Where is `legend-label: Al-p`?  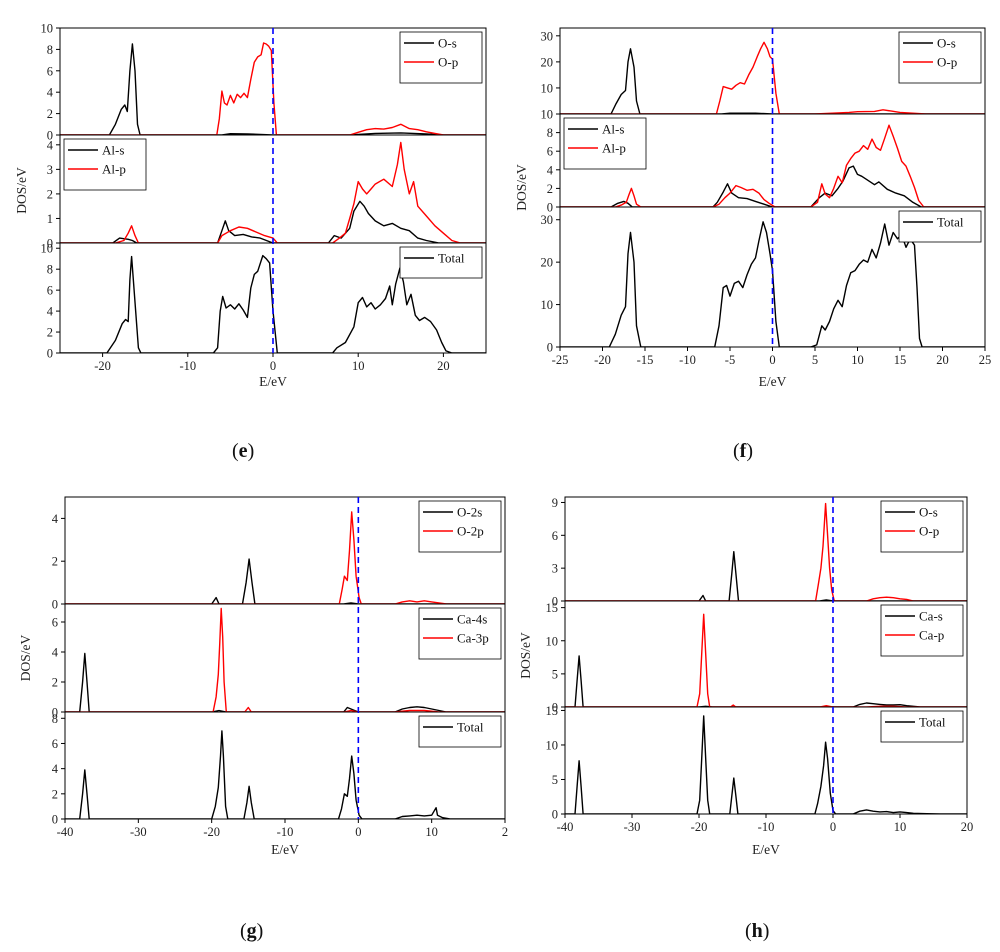
legend-label: Al-p is located at coordinates (614, 148).